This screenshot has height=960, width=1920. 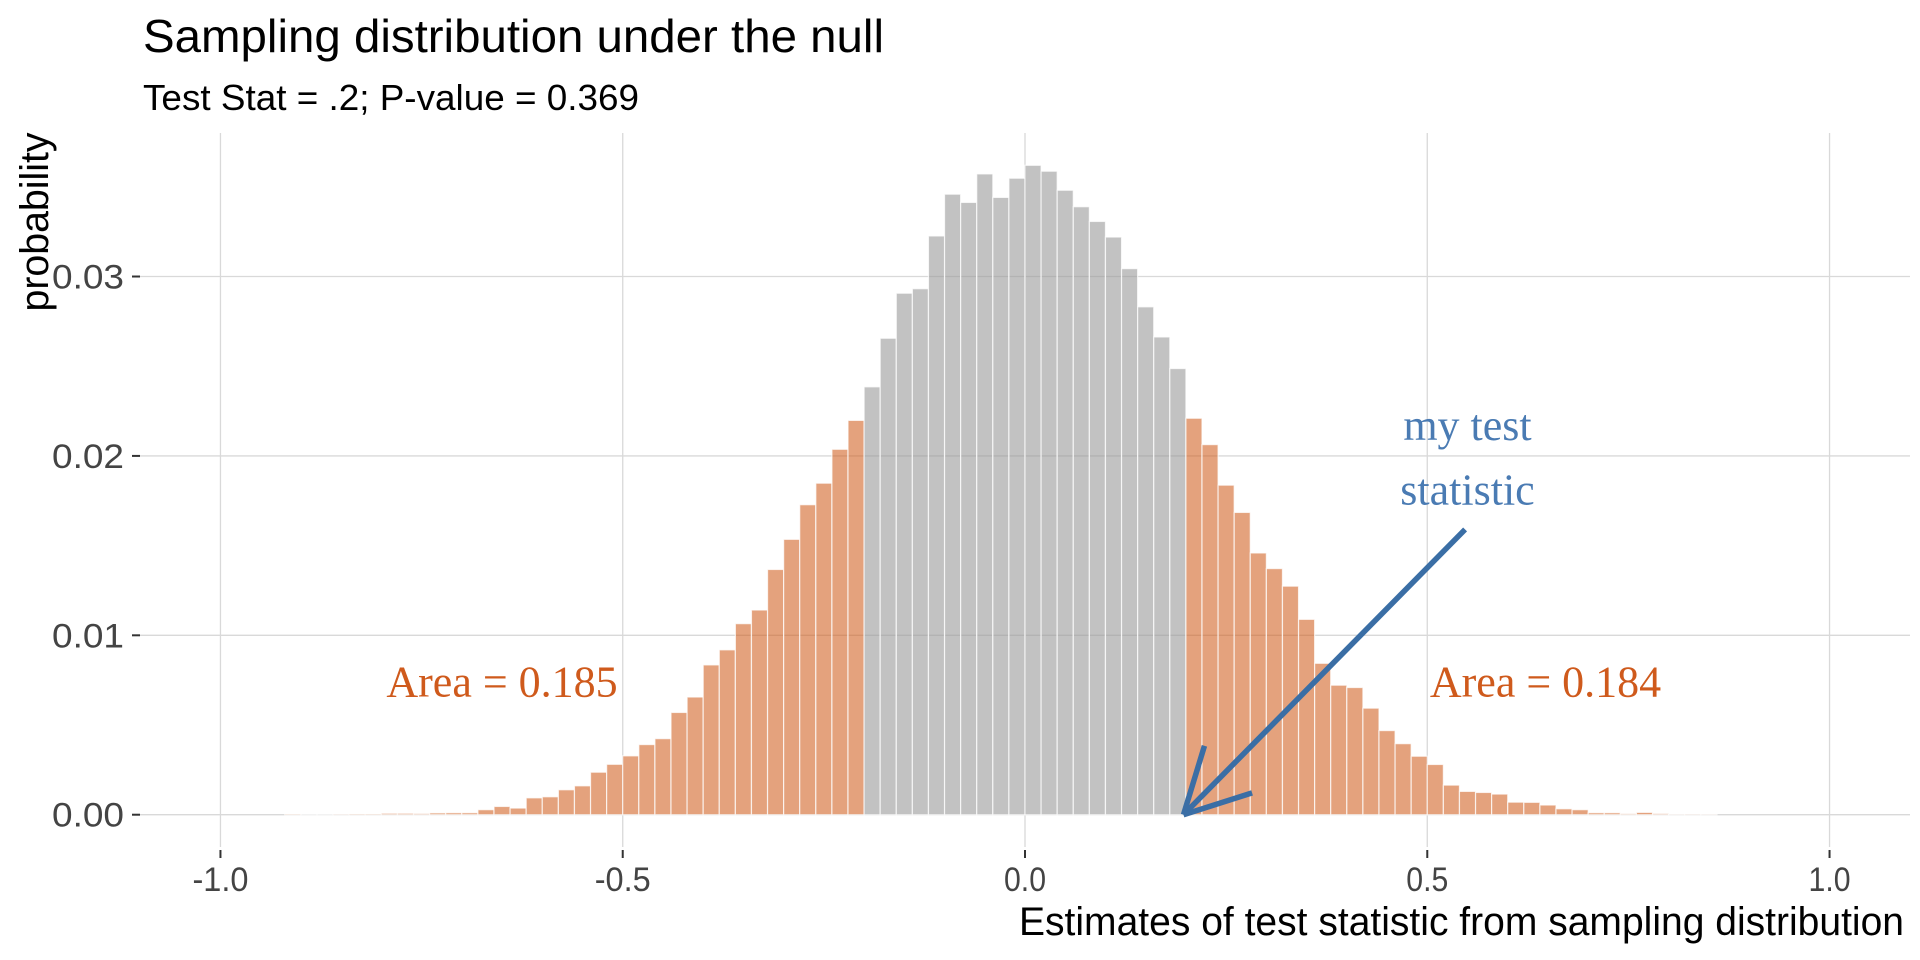 What do you see at coordinates (88, 816) in the screenshot?
I see `y-tick-label: 0.00` at bounding box center [88, 816].